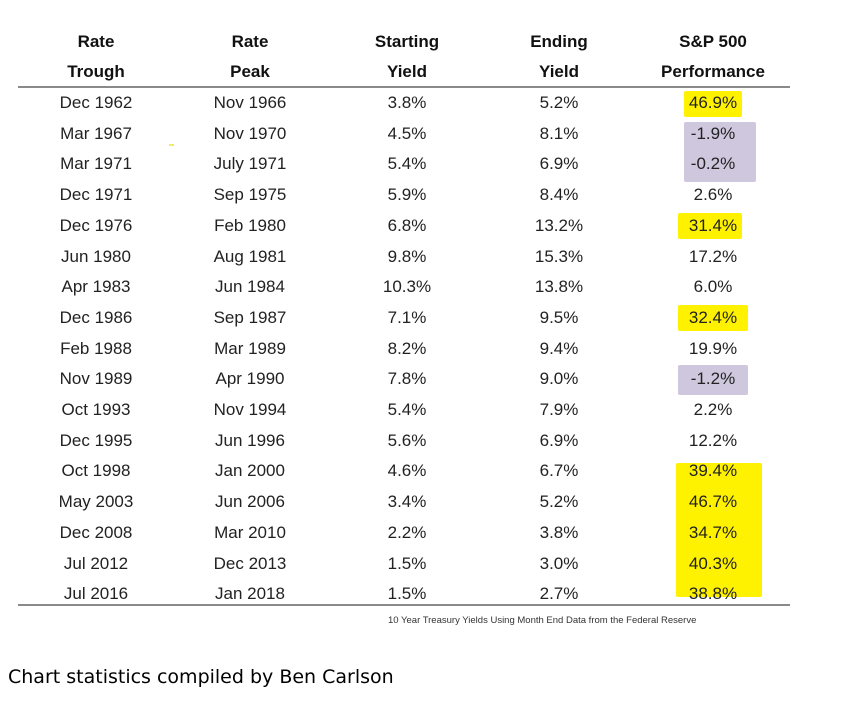 The width and height of the screenshot is (841, 711). Describe the element at coordinates (559, 41) in the screenshot. I see `ending-yield-header-line-1: Ending` at that location.